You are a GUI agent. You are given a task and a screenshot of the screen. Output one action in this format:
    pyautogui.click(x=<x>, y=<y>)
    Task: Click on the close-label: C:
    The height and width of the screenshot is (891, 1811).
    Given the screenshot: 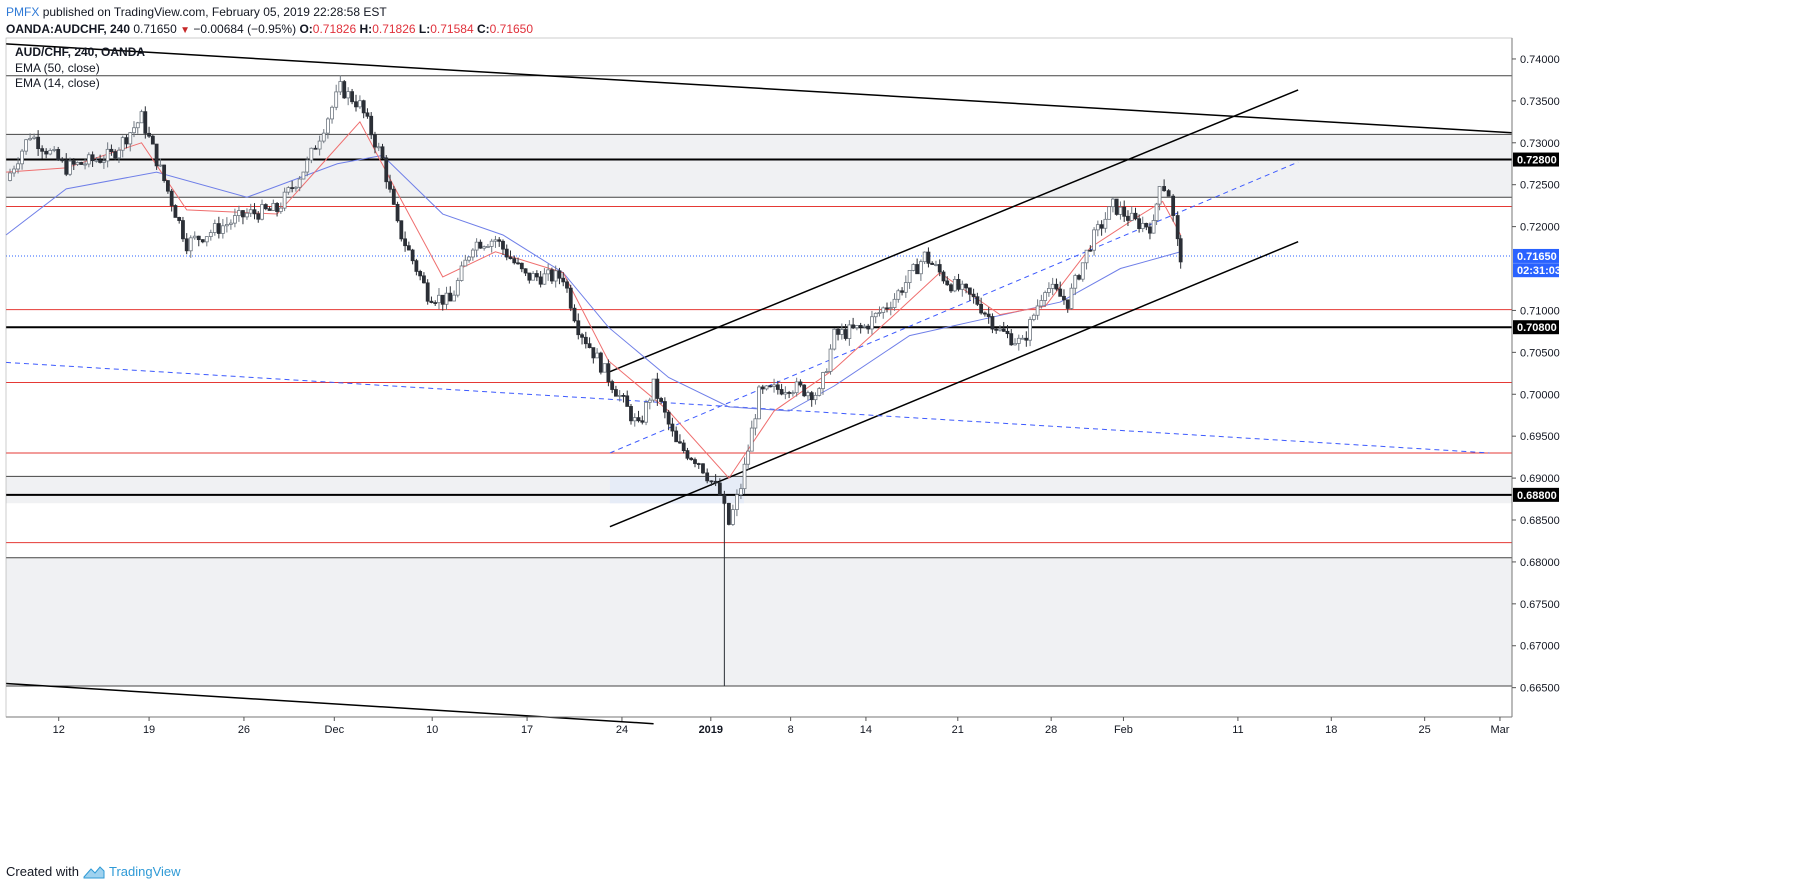 What is the action you would take?
    pyautogui.click(x=483, y=29)
    